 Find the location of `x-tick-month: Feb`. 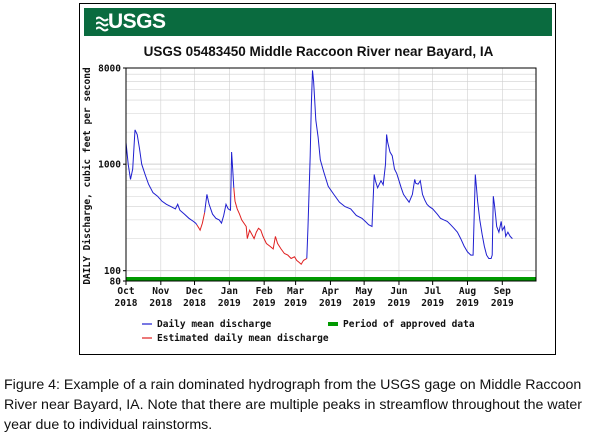

x-tick-month: Feb is located at coordinates (264, 291).